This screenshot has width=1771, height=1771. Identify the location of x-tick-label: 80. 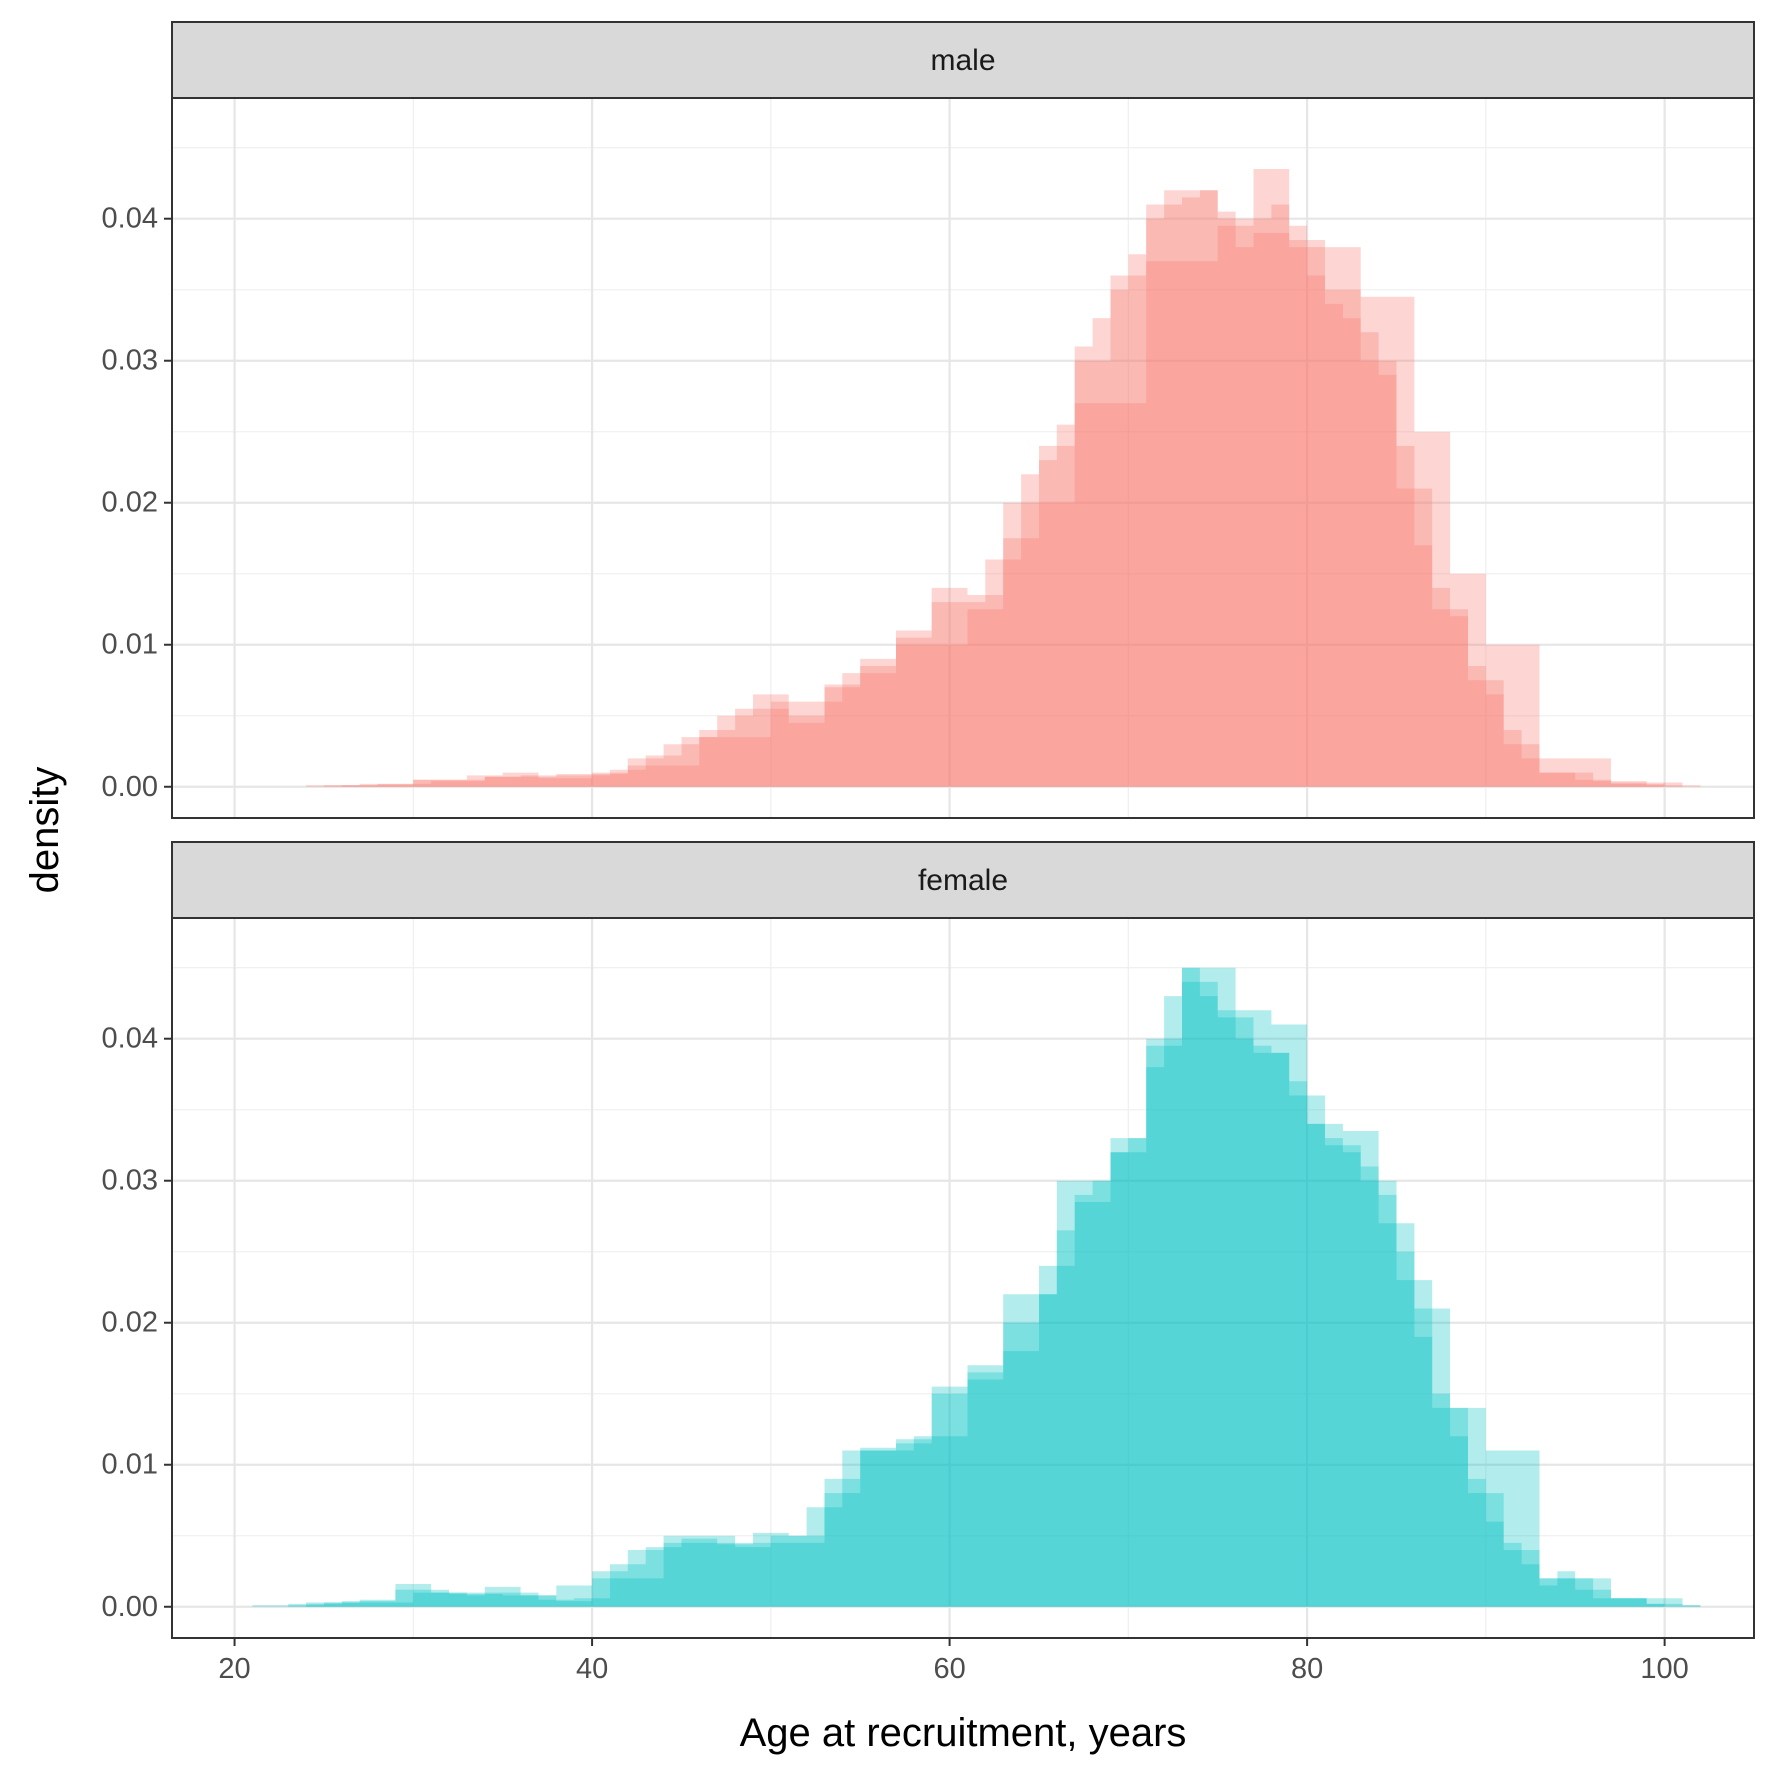
(1307, 1669).